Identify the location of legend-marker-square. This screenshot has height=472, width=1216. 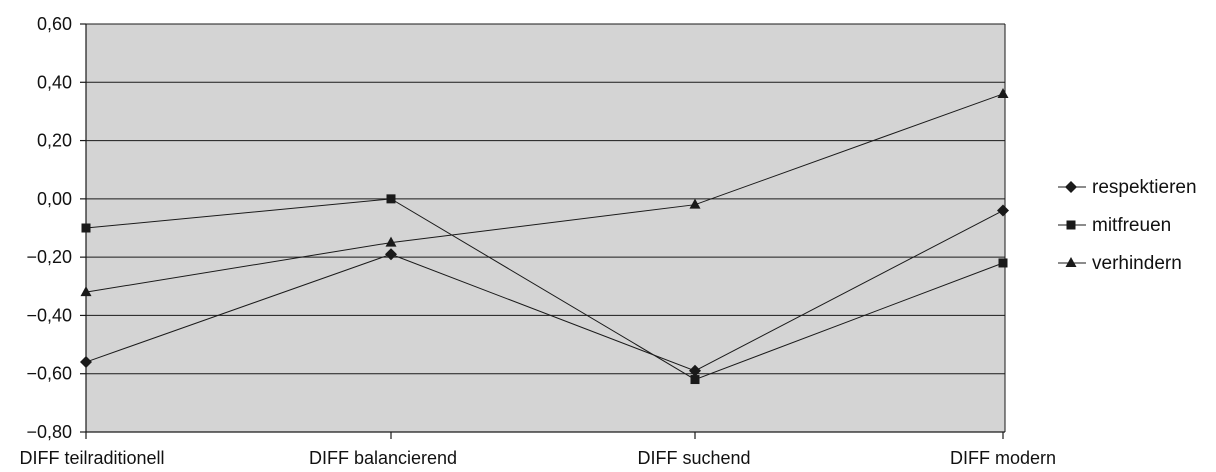
(1071, 225).